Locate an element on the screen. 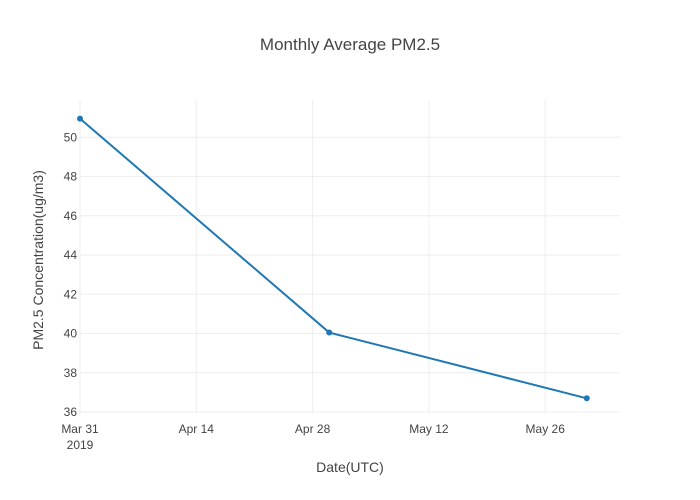 This screenshot has height=500, width=700. x-tick-label: May 12 is located at coordinates (429, 429).